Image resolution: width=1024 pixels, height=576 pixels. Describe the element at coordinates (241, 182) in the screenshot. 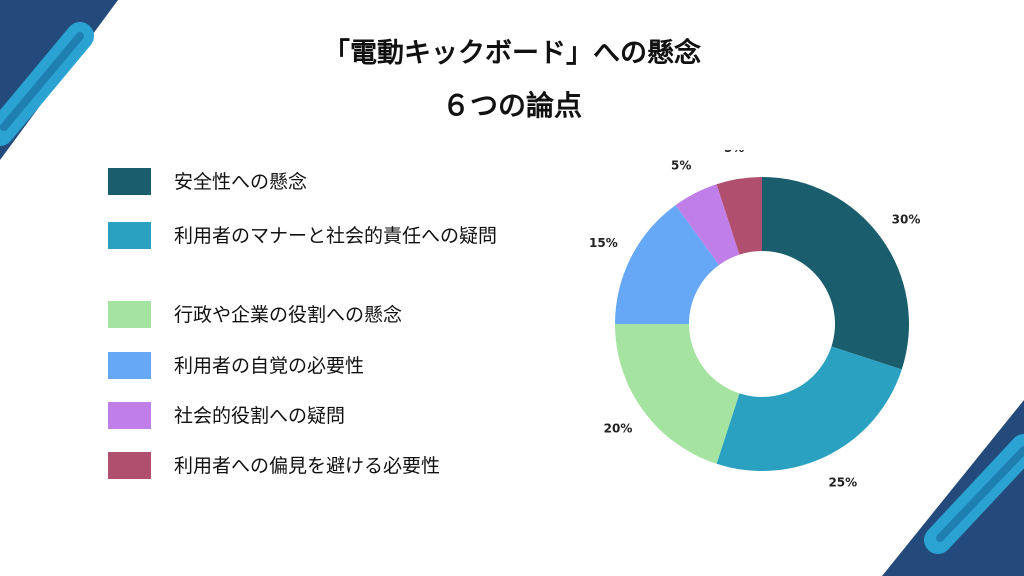

I see `legend-label: 安全性への懸念` at that location.